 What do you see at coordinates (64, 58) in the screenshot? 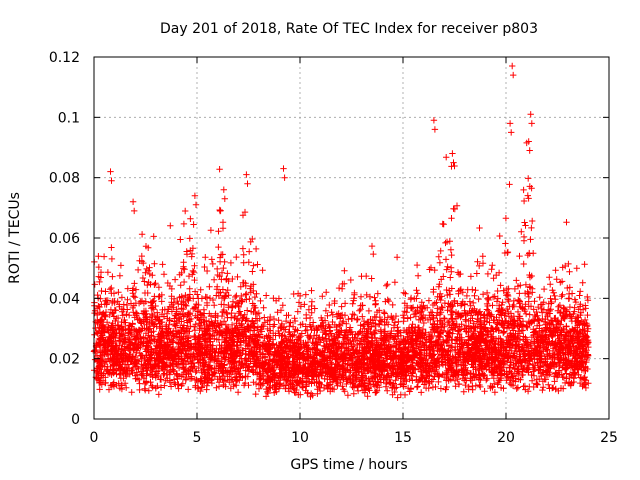
I see `y-tick-label: 0.12` at bounding box center [64, 58].